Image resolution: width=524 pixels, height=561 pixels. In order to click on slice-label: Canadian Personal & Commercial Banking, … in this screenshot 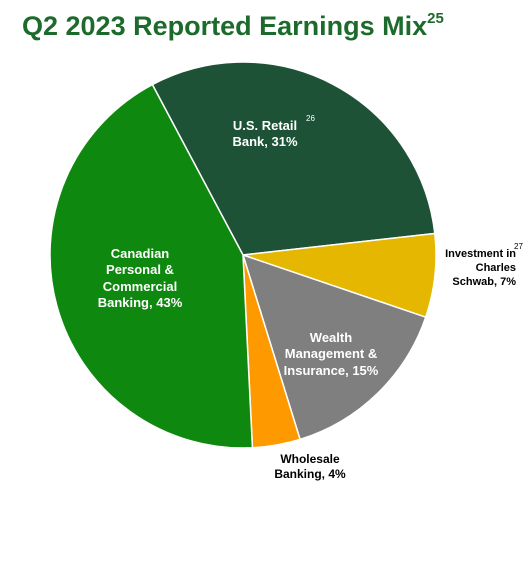, I will do `click(140, 278)`.